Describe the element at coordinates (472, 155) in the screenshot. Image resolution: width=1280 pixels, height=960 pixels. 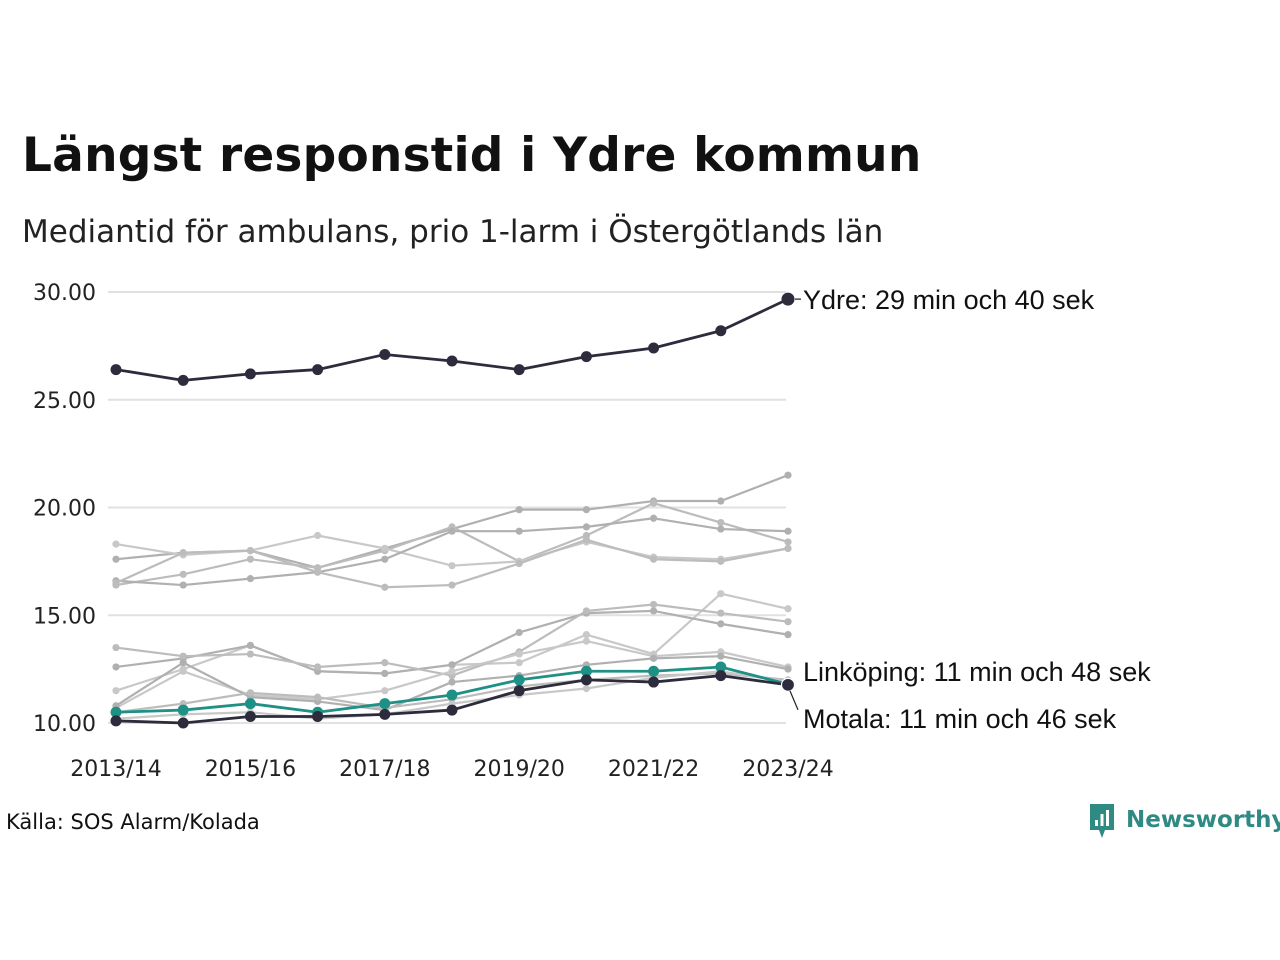
I see `chart-title: Längst responstid i Ydre kommun` at that location.